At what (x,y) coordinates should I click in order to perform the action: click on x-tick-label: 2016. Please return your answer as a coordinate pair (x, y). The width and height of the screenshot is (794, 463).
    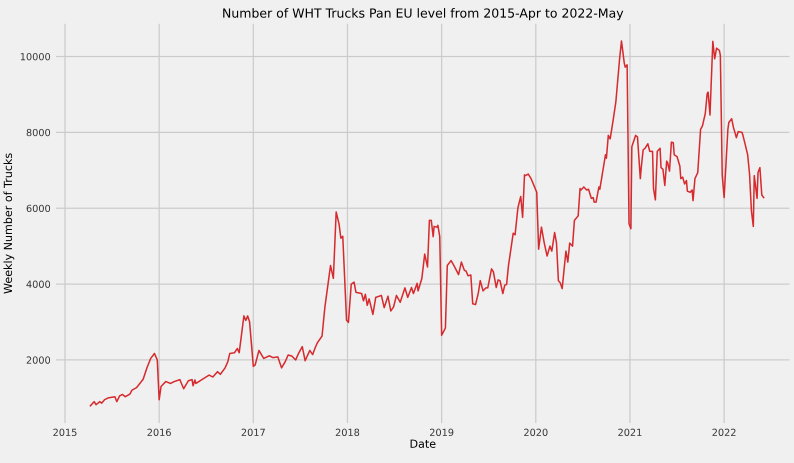
    Looking at the image, I should click on (159, 432).